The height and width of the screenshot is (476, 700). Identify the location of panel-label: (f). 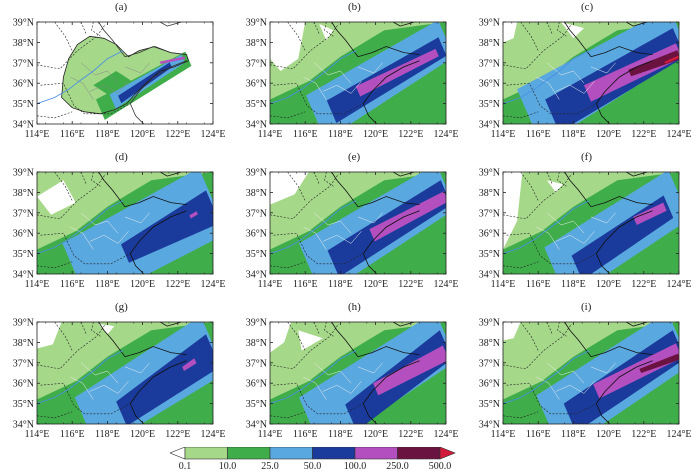
(586, 157).